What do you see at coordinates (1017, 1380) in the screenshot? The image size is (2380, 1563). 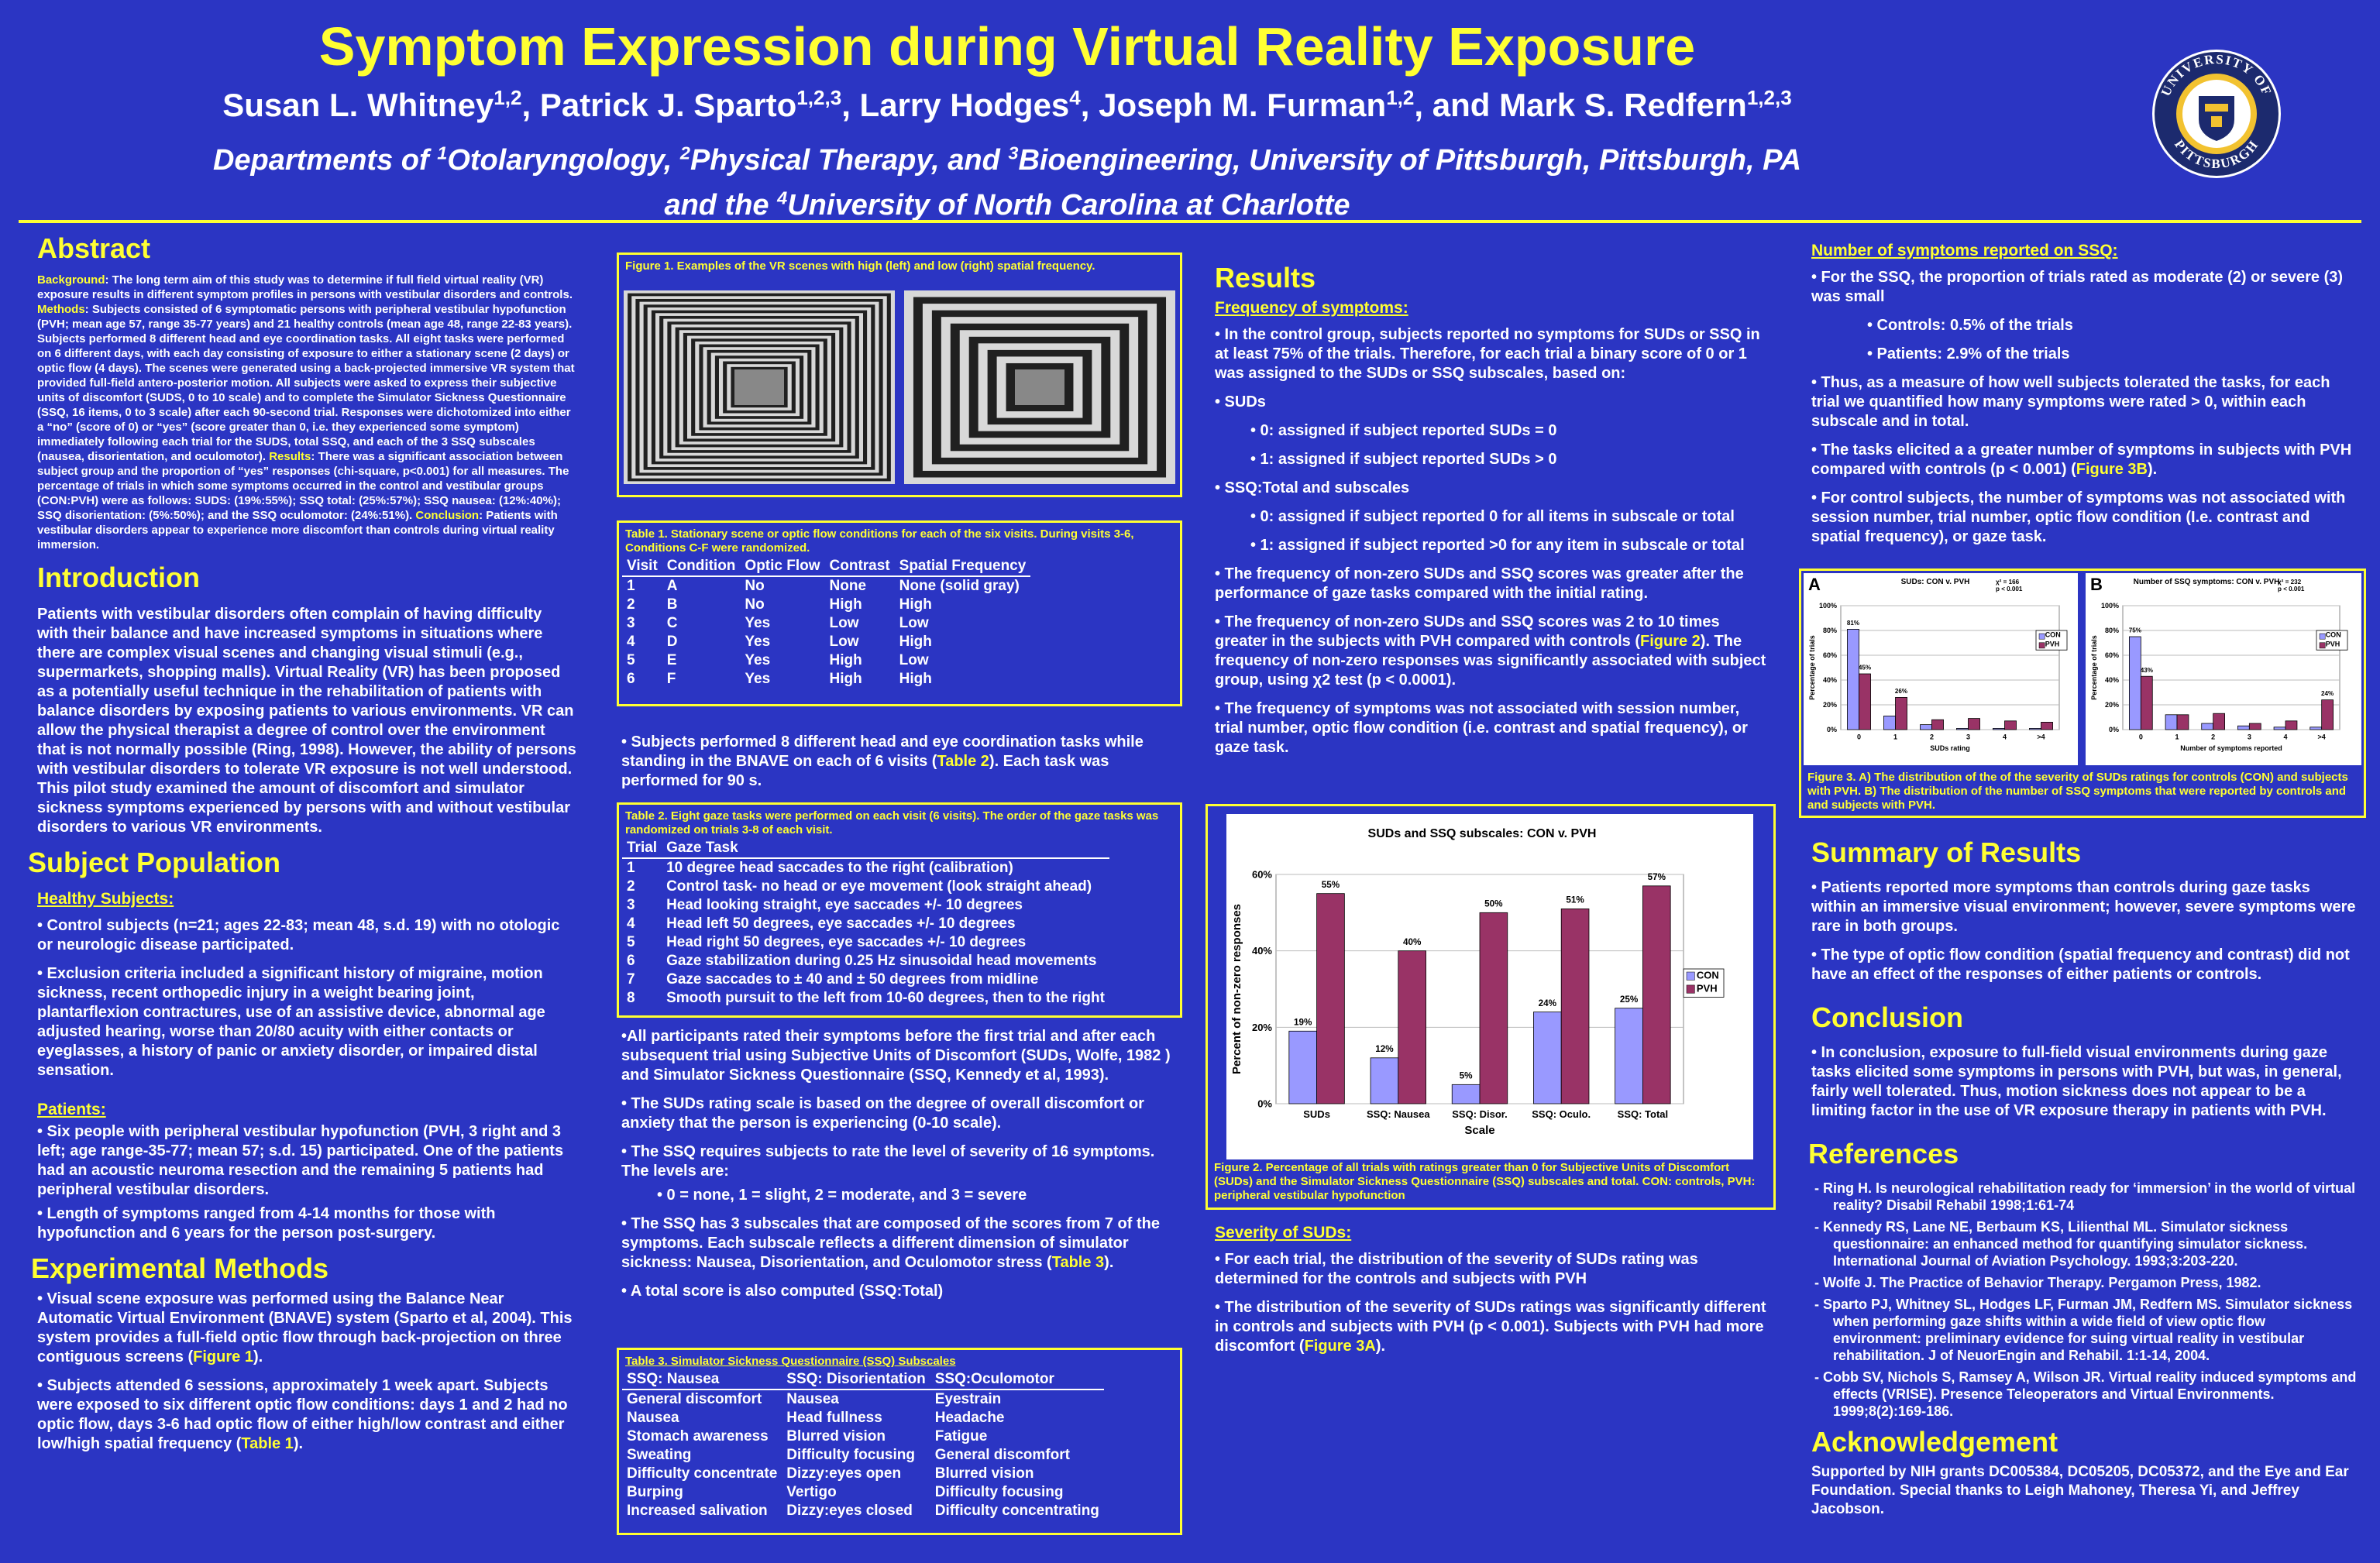 I see `table-header-cell: SSQ:Oculomotor` at bounding box center [1017, 1380].